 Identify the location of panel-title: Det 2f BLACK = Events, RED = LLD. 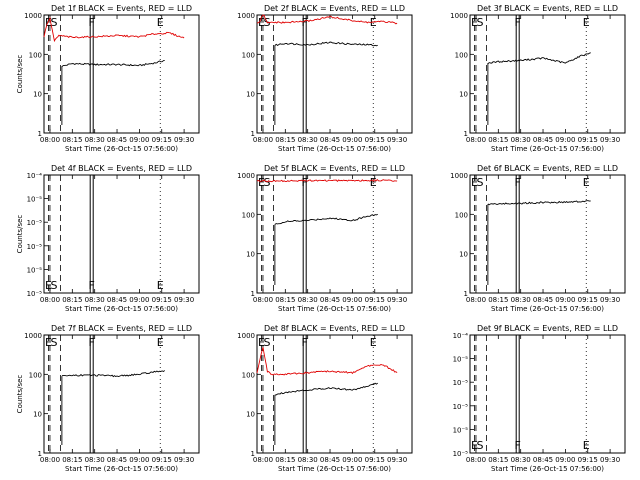
(334, 8).